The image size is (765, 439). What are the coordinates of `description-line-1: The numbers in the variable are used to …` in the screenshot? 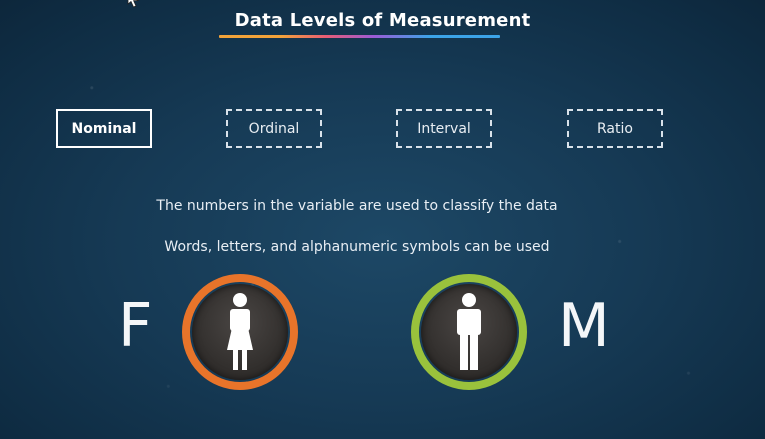 It's located at (357, 206).